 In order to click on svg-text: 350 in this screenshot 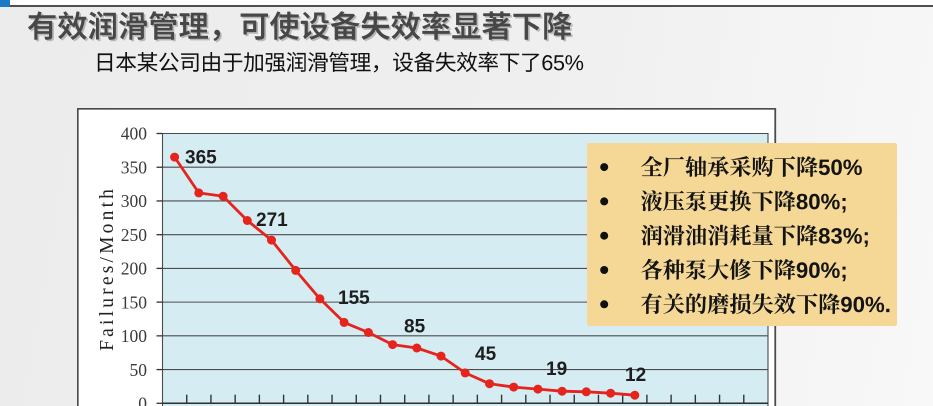, I will do `click(134, 167)`.